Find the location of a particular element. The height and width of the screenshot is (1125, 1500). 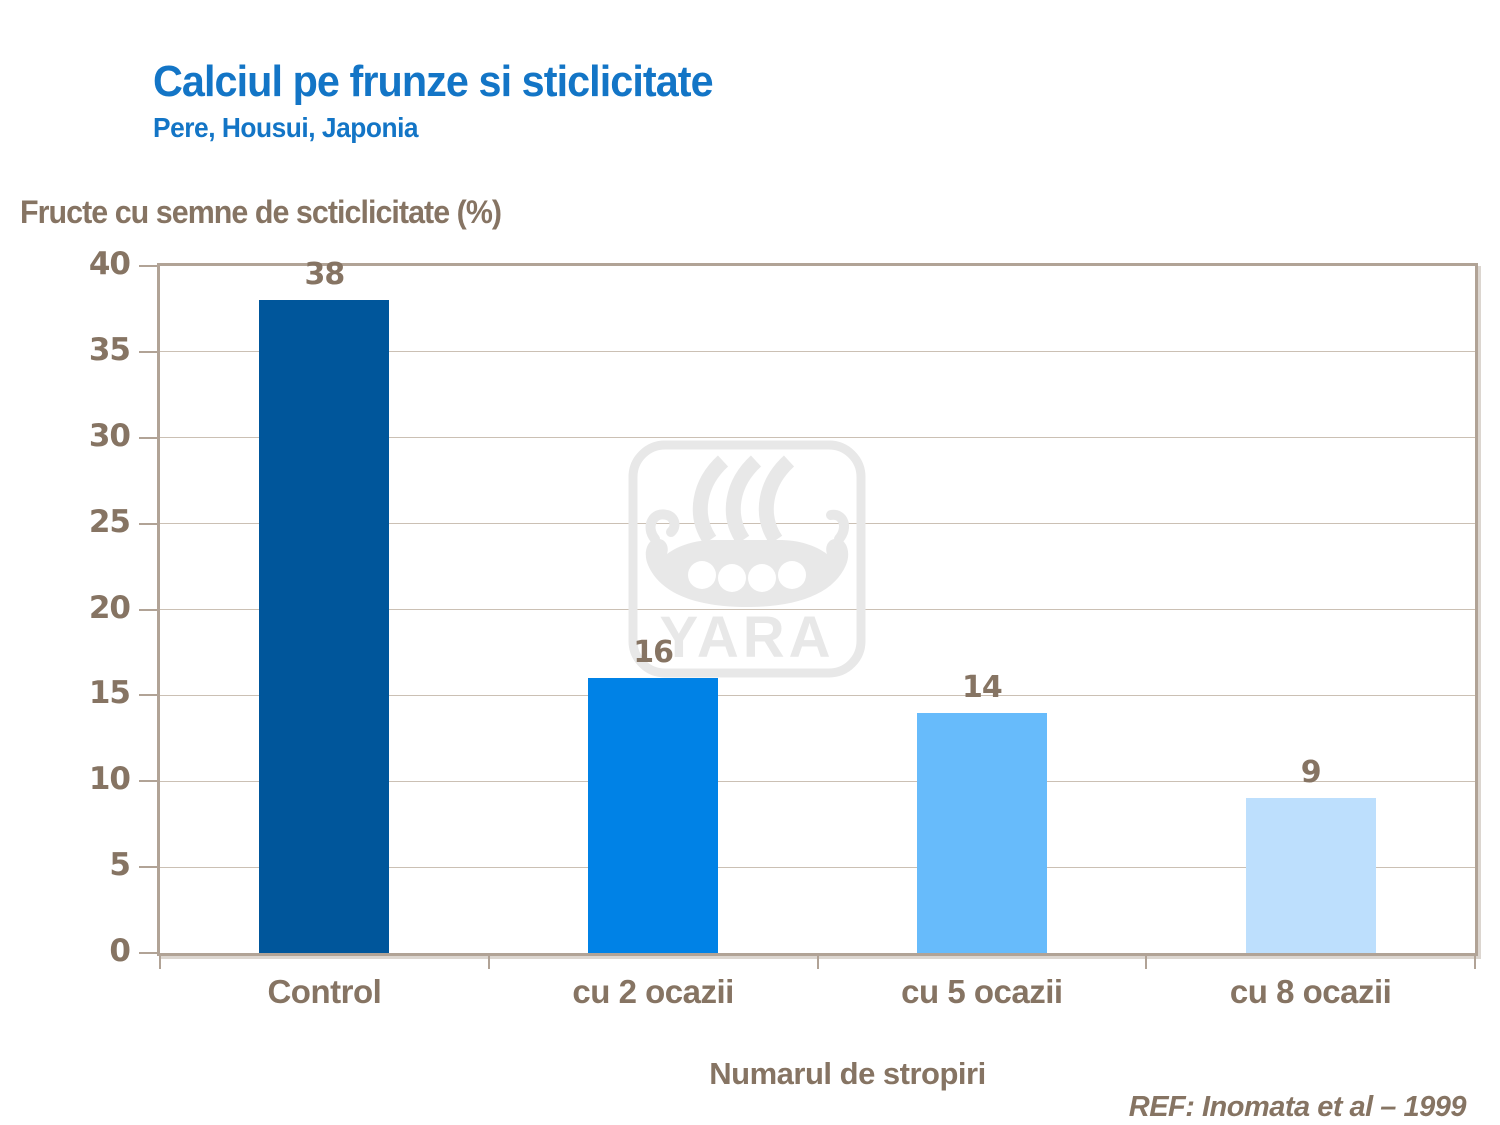

yara-watermark-text: YARA is located at coordinates (746, 637).